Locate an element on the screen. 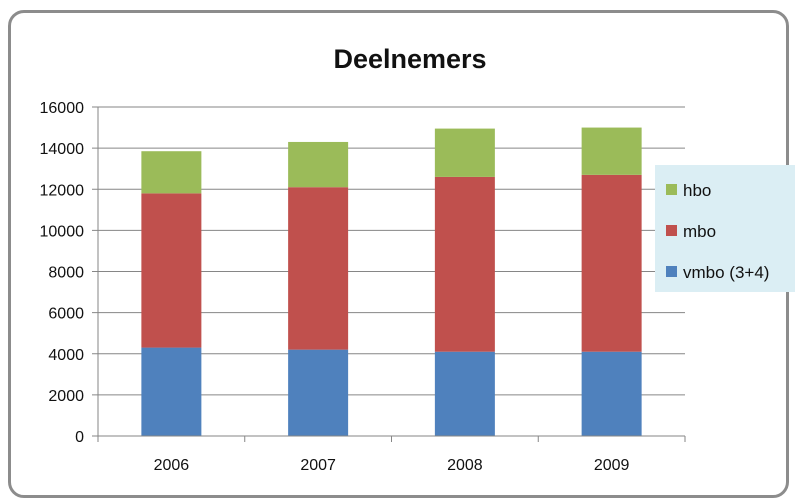 This screenshot has height=498, width=797. y-tick-label: 14000 is located at coordinates (62, 149).